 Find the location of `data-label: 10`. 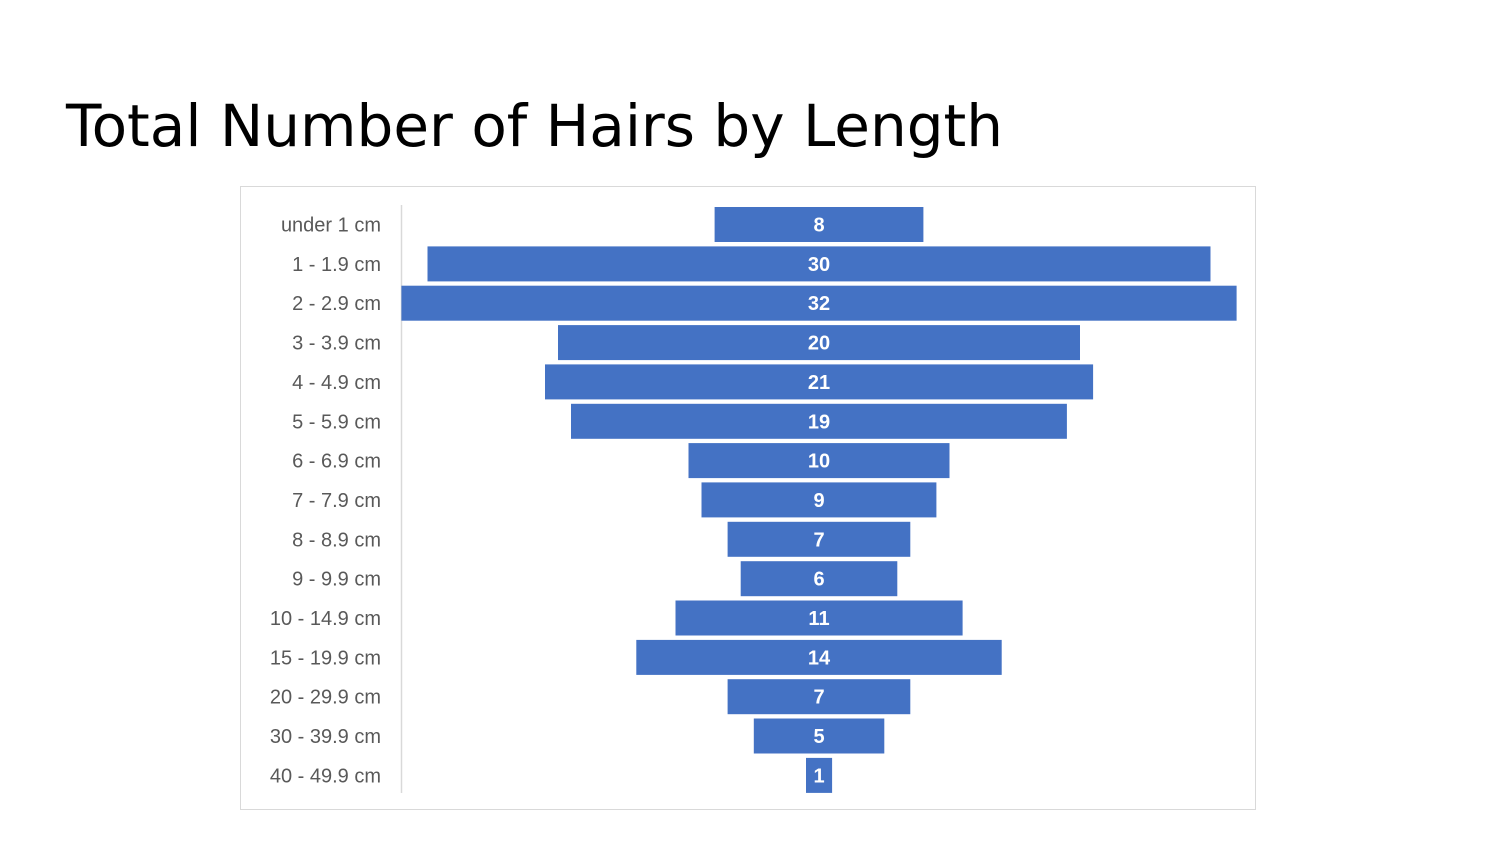

data-label: 10 is located at coordinates (819, 462).